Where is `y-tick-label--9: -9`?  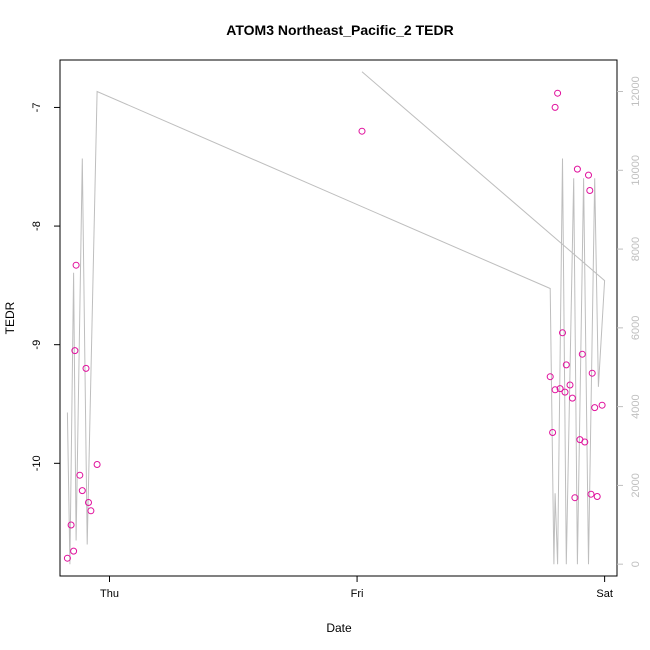
y-tick-label--9: -9 is located at coordinates (37, 345).